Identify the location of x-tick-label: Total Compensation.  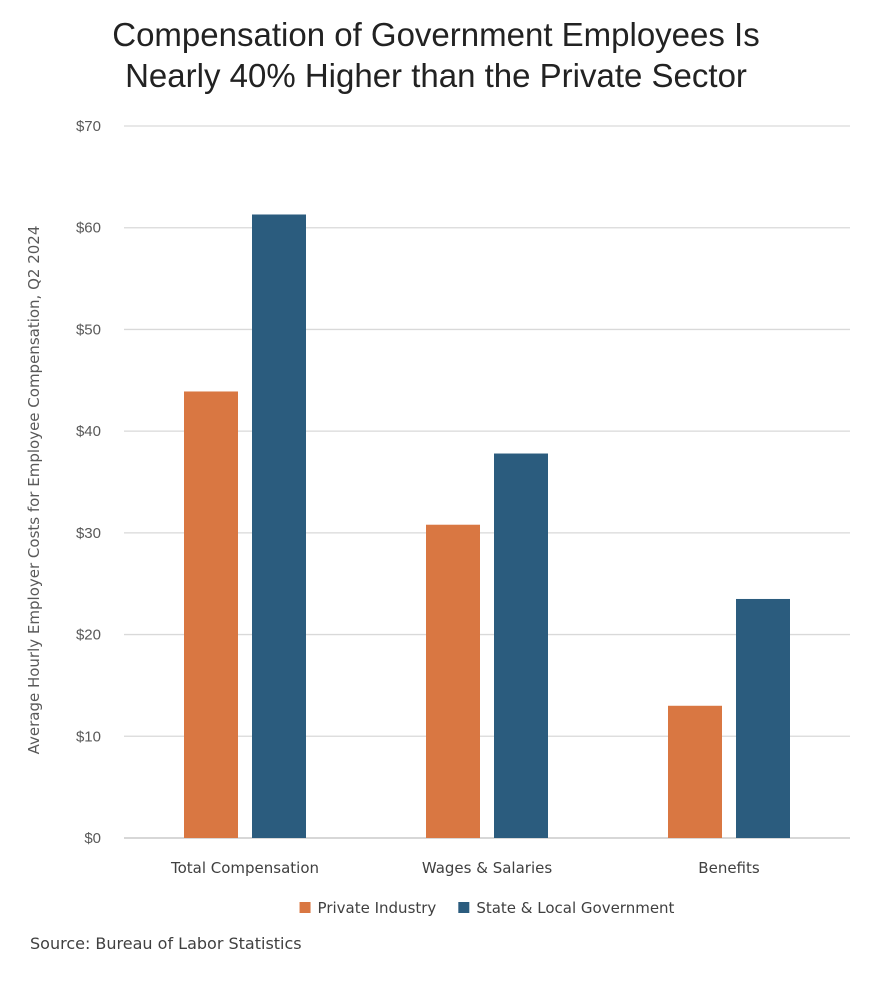
(244, 868).